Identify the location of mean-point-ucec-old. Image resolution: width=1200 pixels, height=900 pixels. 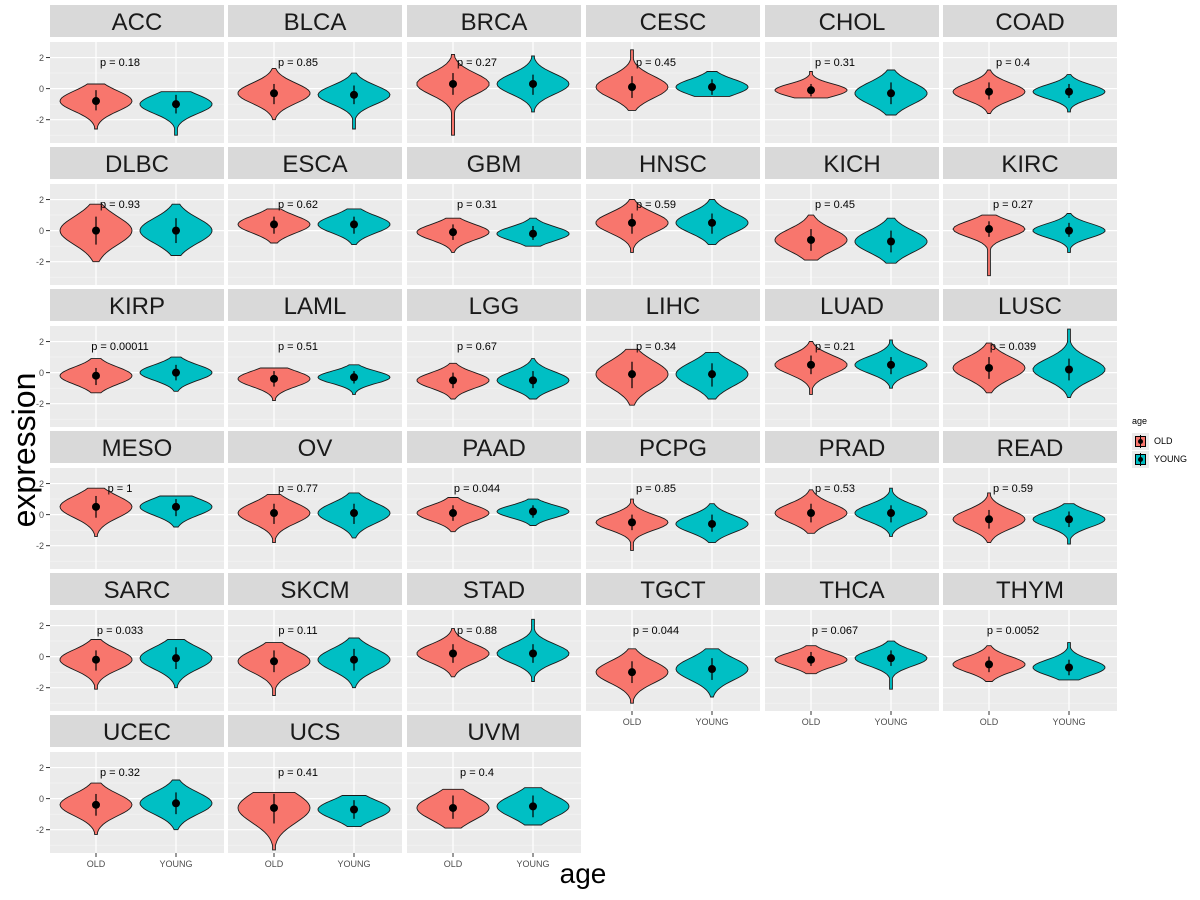
(96, 804).